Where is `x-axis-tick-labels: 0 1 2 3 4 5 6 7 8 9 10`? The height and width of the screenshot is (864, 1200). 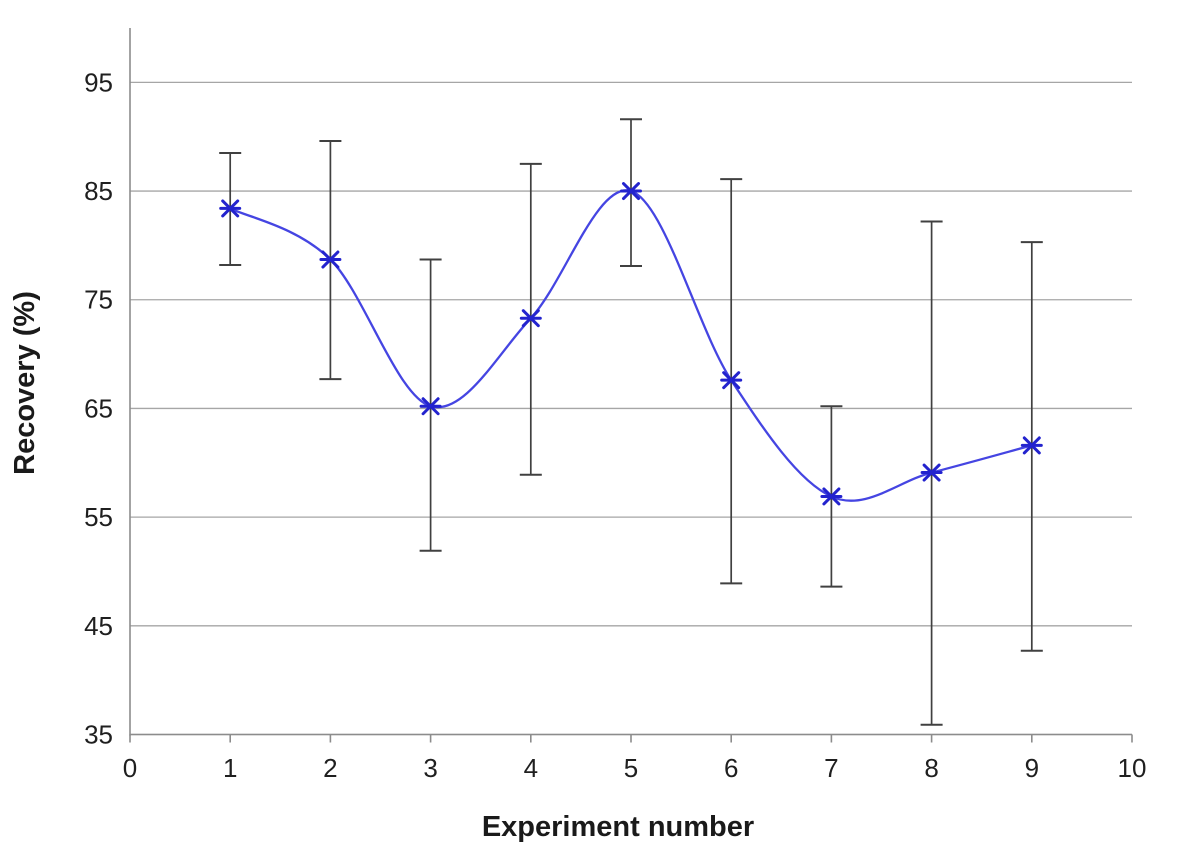 x-axis-tick-labels: 0 1 2 3 4 5 6 7 8 9 10 is located at coordinates (635, 768).